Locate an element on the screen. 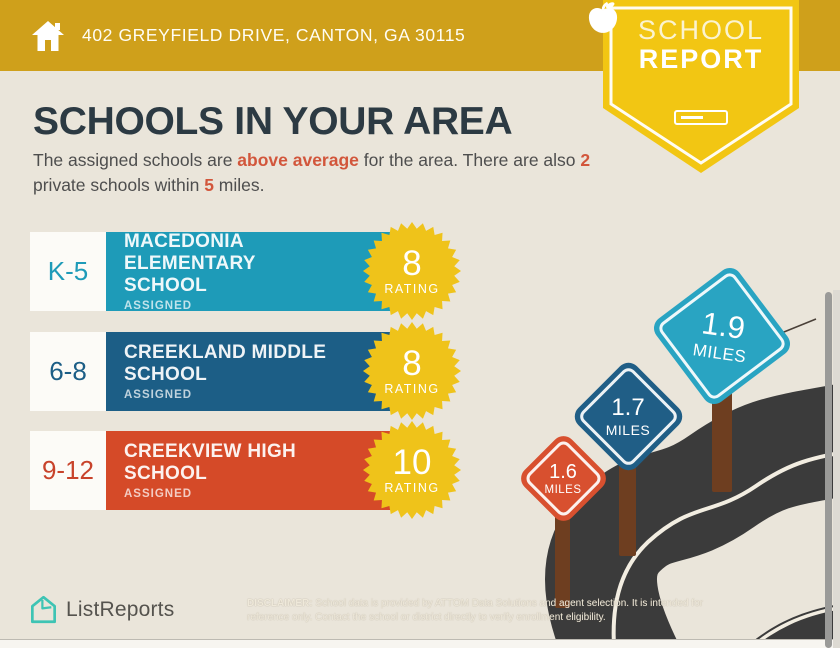  distance-value: 1.9 is located at coordinates (723, 325).